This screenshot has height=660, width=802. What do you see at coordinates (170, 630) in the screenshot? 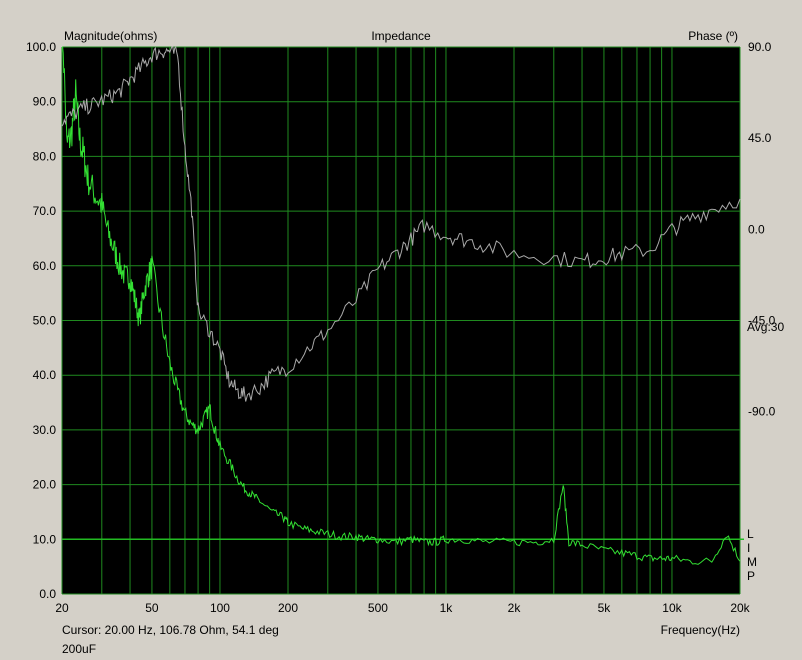
I see `cursor-readout: Cursor: 20.00 Hz, 106.78 Ohm, 54.1 deg` at bounding box center [170, 630].